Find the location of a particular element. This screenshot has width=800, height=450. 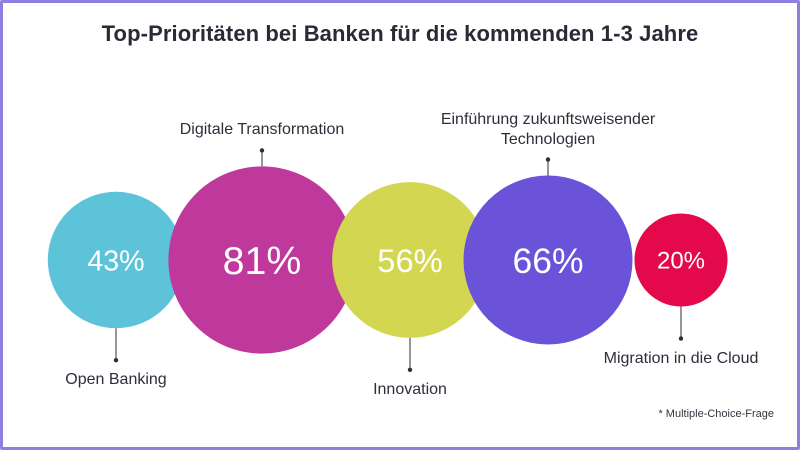

category-label-line: Innovation is located at coordinates (410, 389).